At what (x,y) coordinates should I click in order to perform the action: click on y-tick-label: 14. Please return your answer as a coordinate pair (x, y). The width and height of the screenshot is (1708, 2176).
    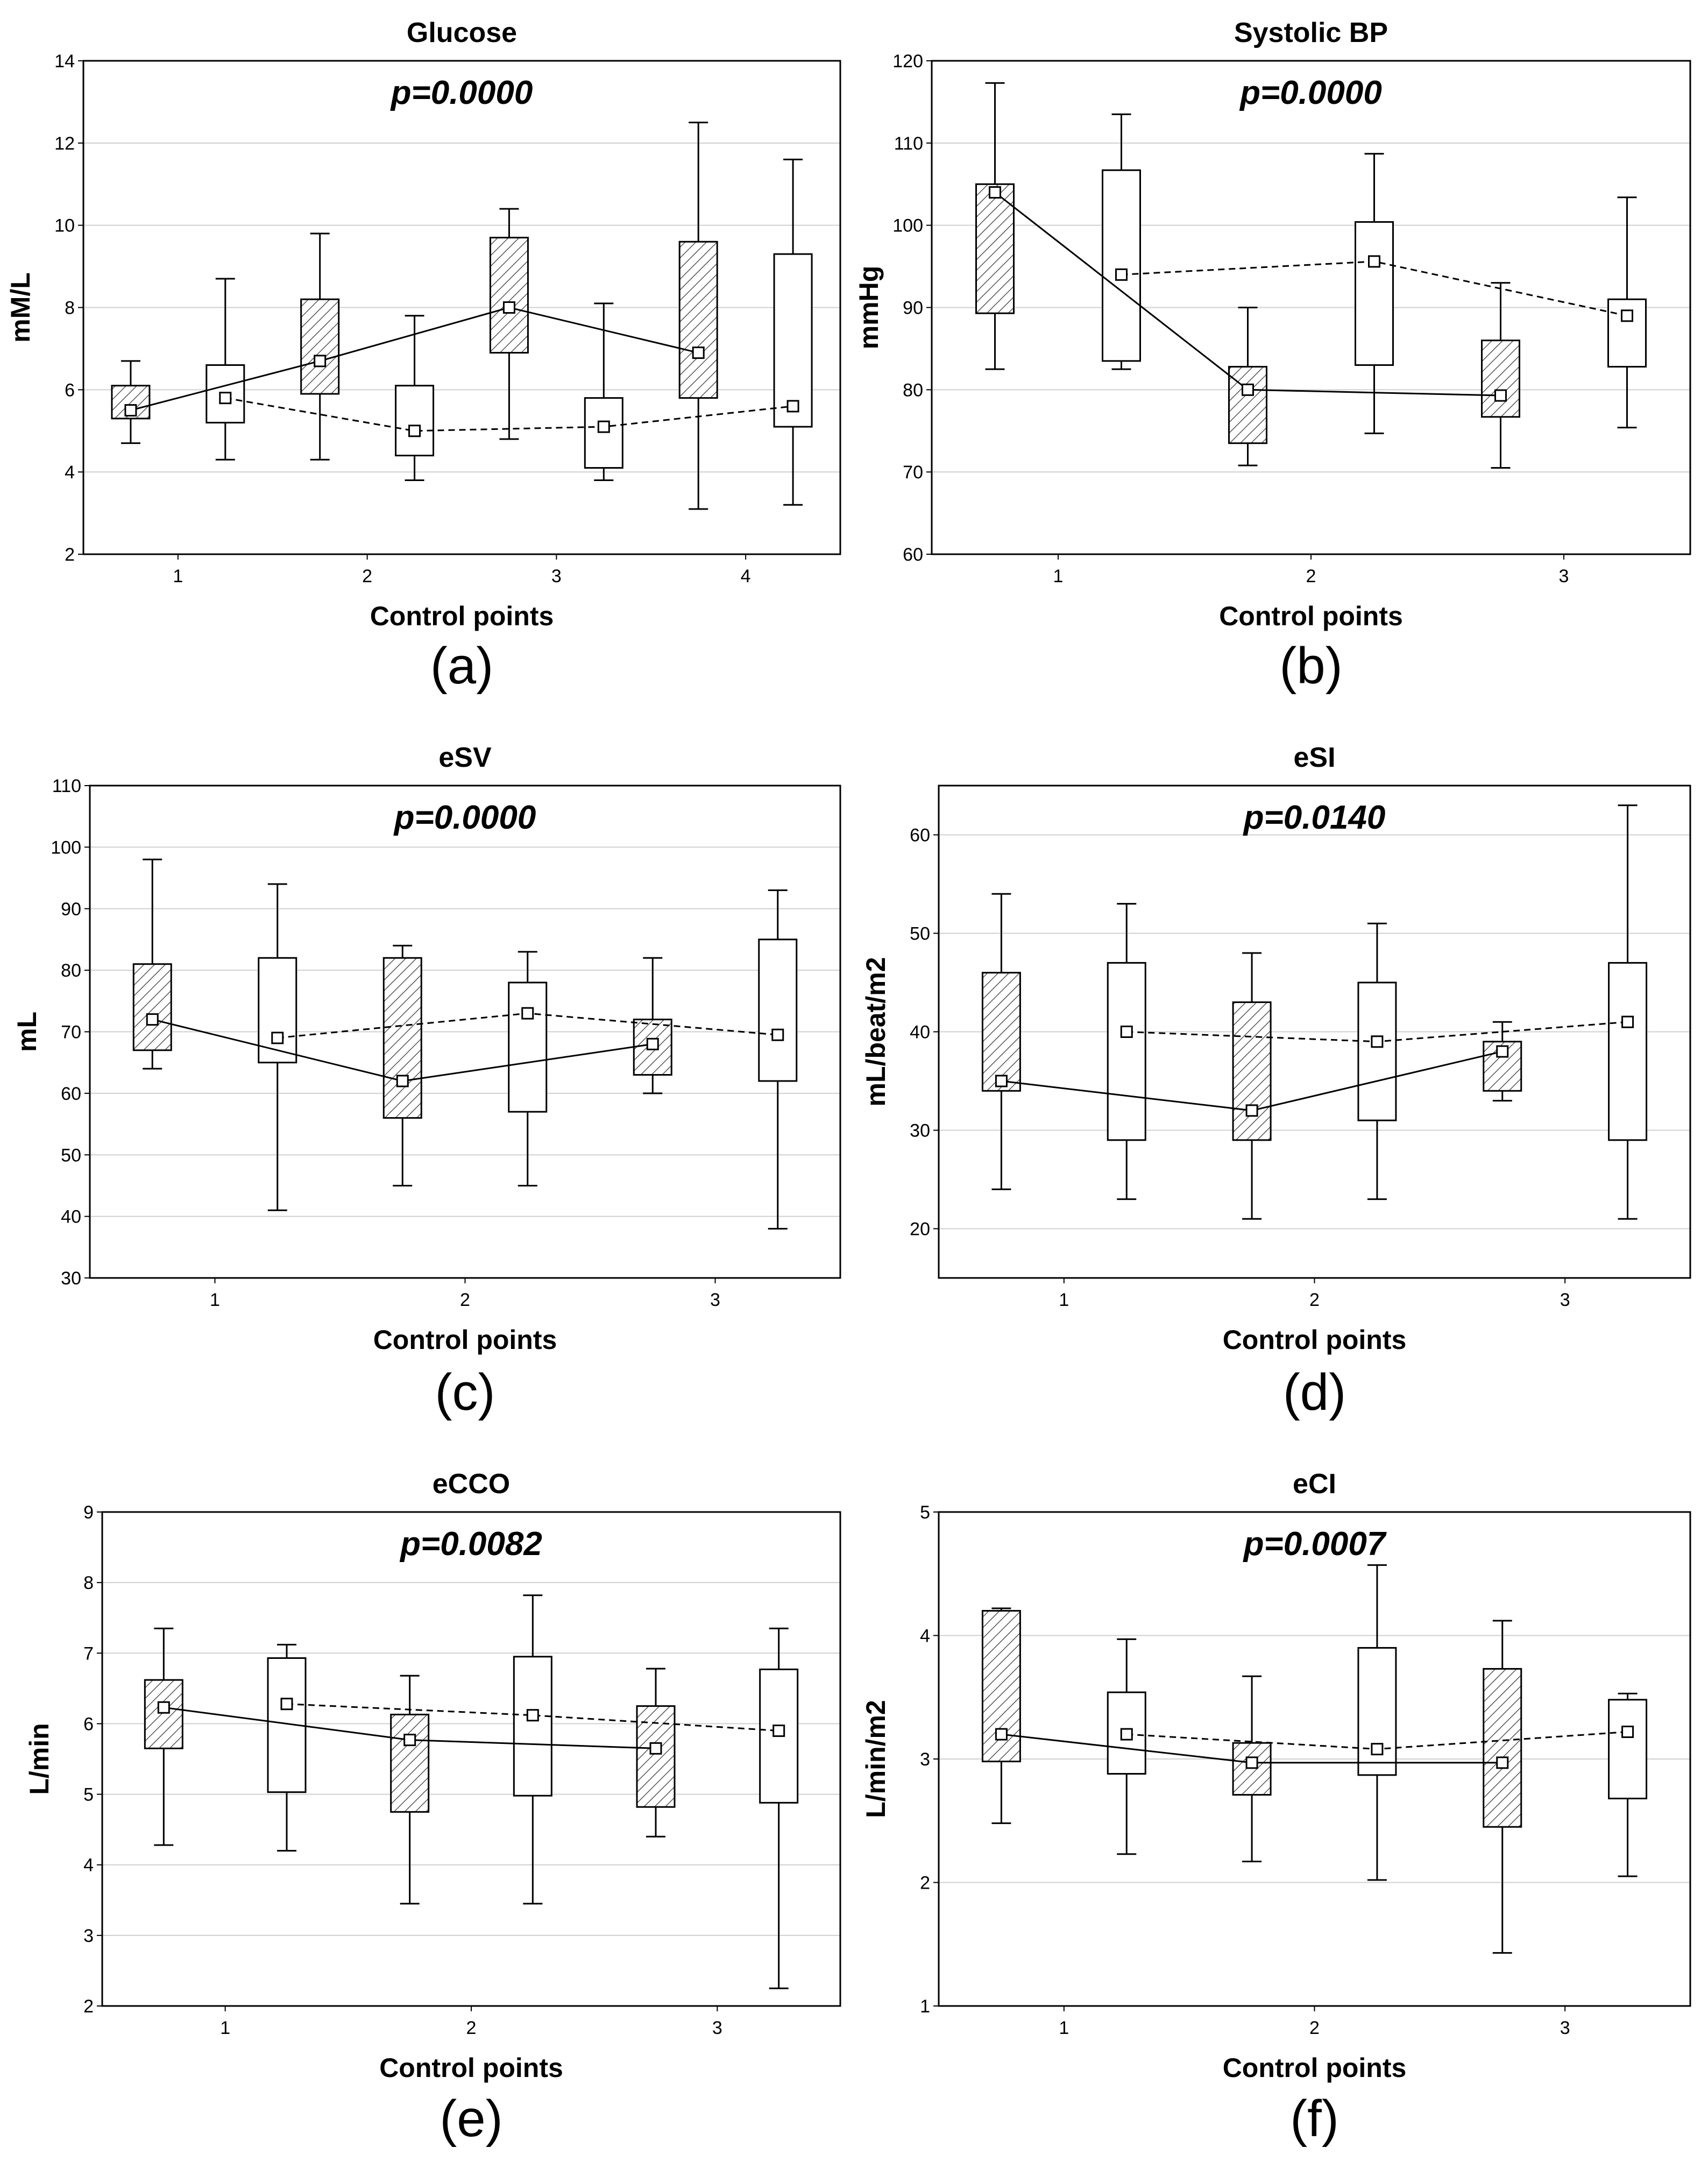
    Looking at the image, I should click on (64, 61).